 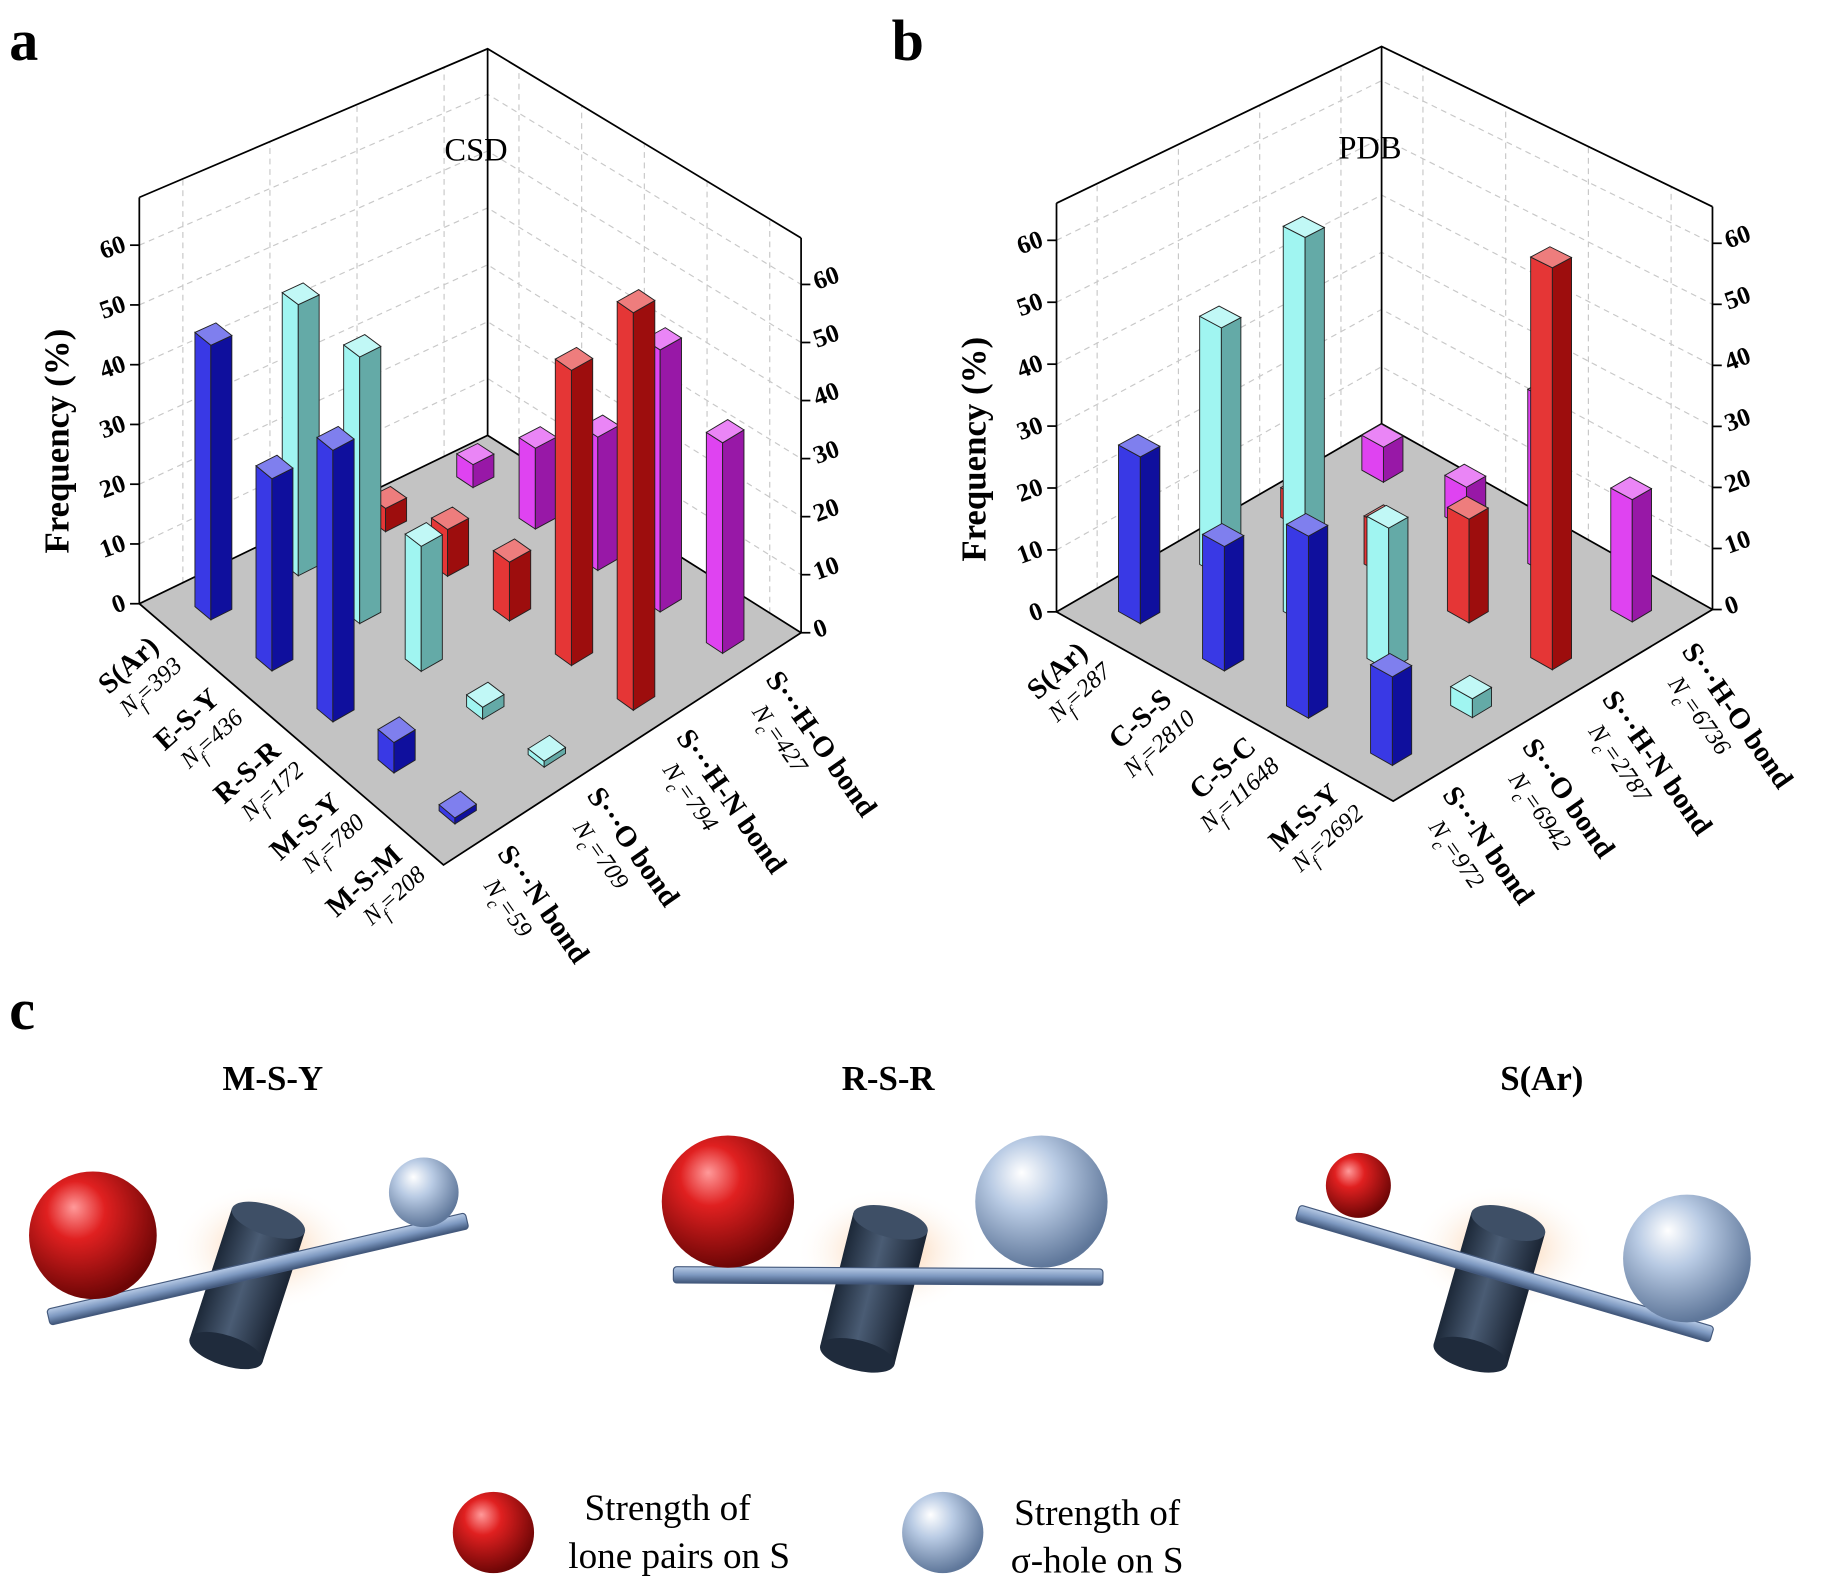 I want to click on chart-title: PDB, so click(x=1369, y=148).